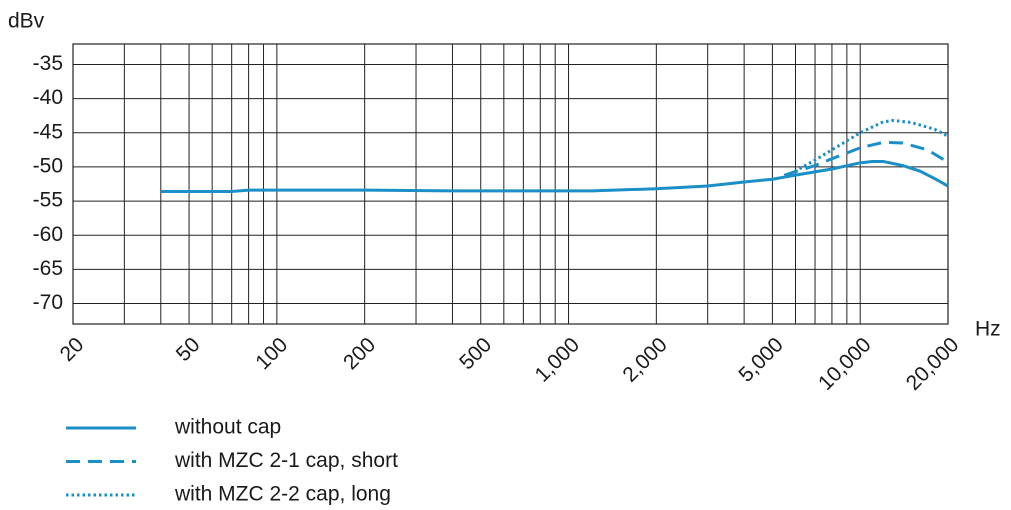 This screenshot has width=1011, height=510. Describe the element at coordinates (286, 460) in the screenshot. I see `legend-label: with MZC 2-1 cap, short` at that location.